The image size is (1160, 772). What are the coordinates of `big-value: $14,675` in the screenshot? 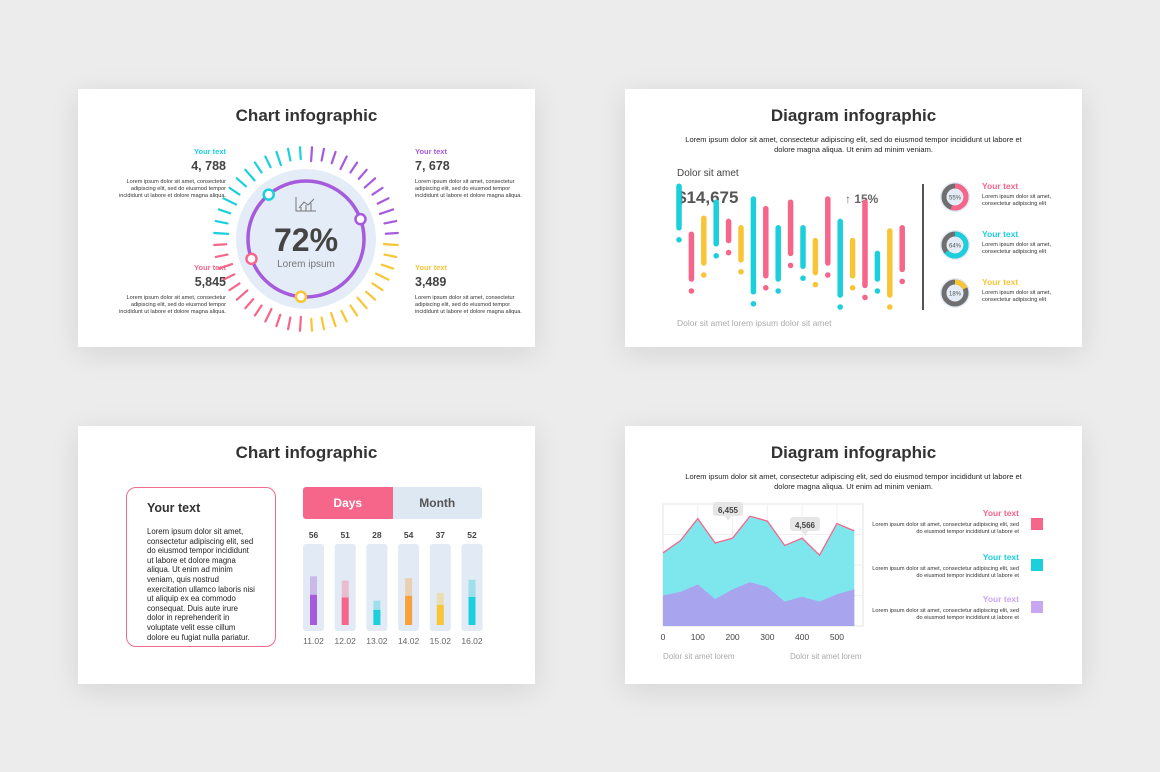 It's located at (708, 197).